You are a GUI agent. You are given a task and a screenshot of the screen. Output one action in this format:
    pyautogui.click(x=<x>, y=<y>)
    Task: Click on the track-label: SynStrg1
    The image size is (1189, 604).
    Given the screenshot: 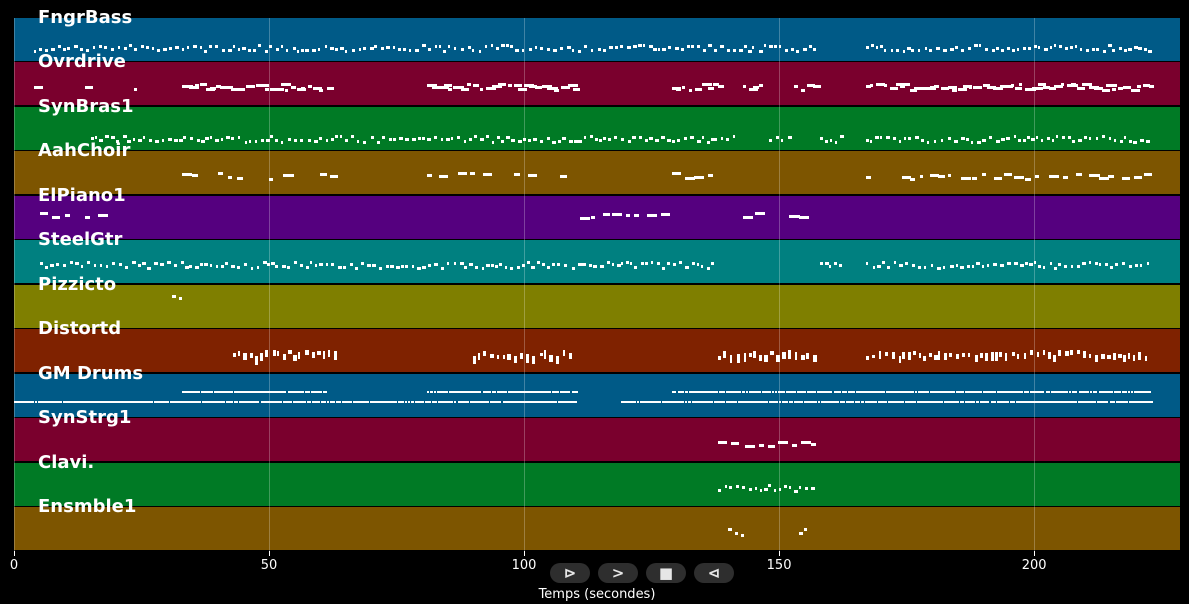 What is the action you would take?
    pyautogui.click(x=85, y=418)
    